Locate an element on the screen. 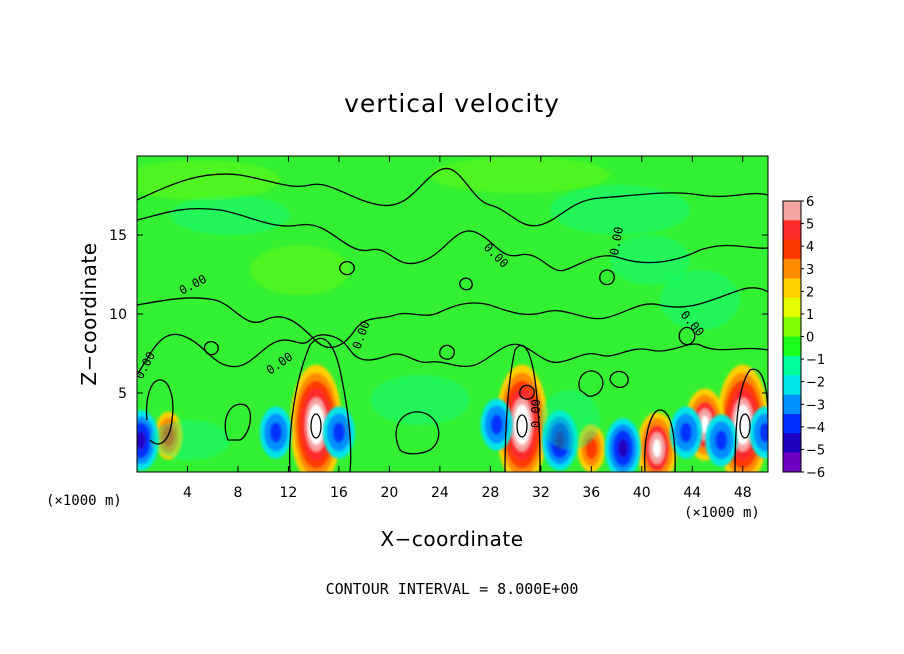 Image resolution: width=904 pixels, height=654 pixels. colorbar-tick-label: 3 is located at coordinates (810, 270).